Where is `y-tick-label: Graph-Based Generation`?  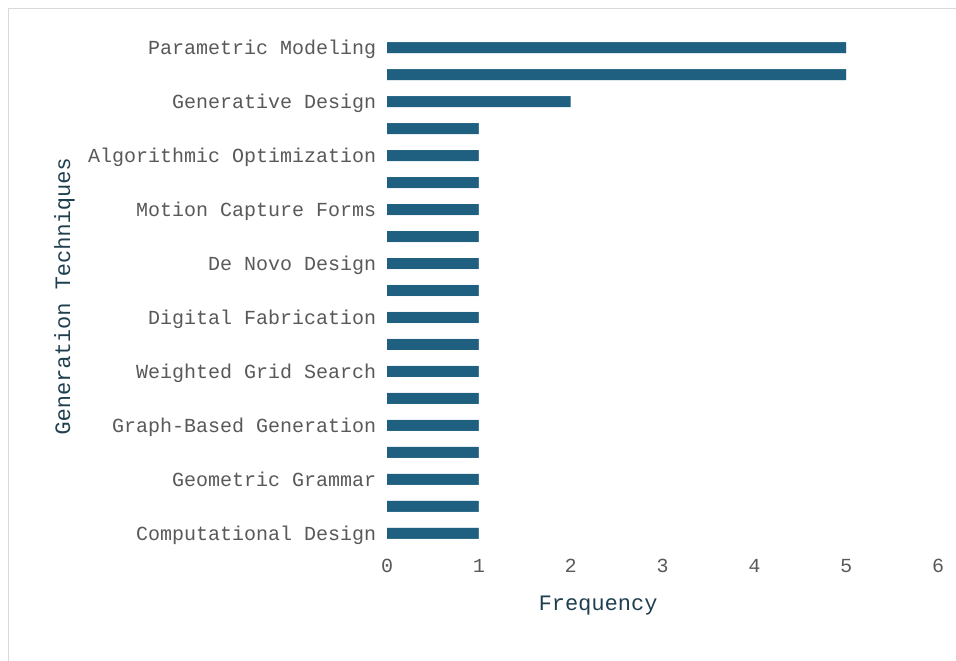 y-tick-label: Graph-Based Generation is located at coordinates (244, 427).